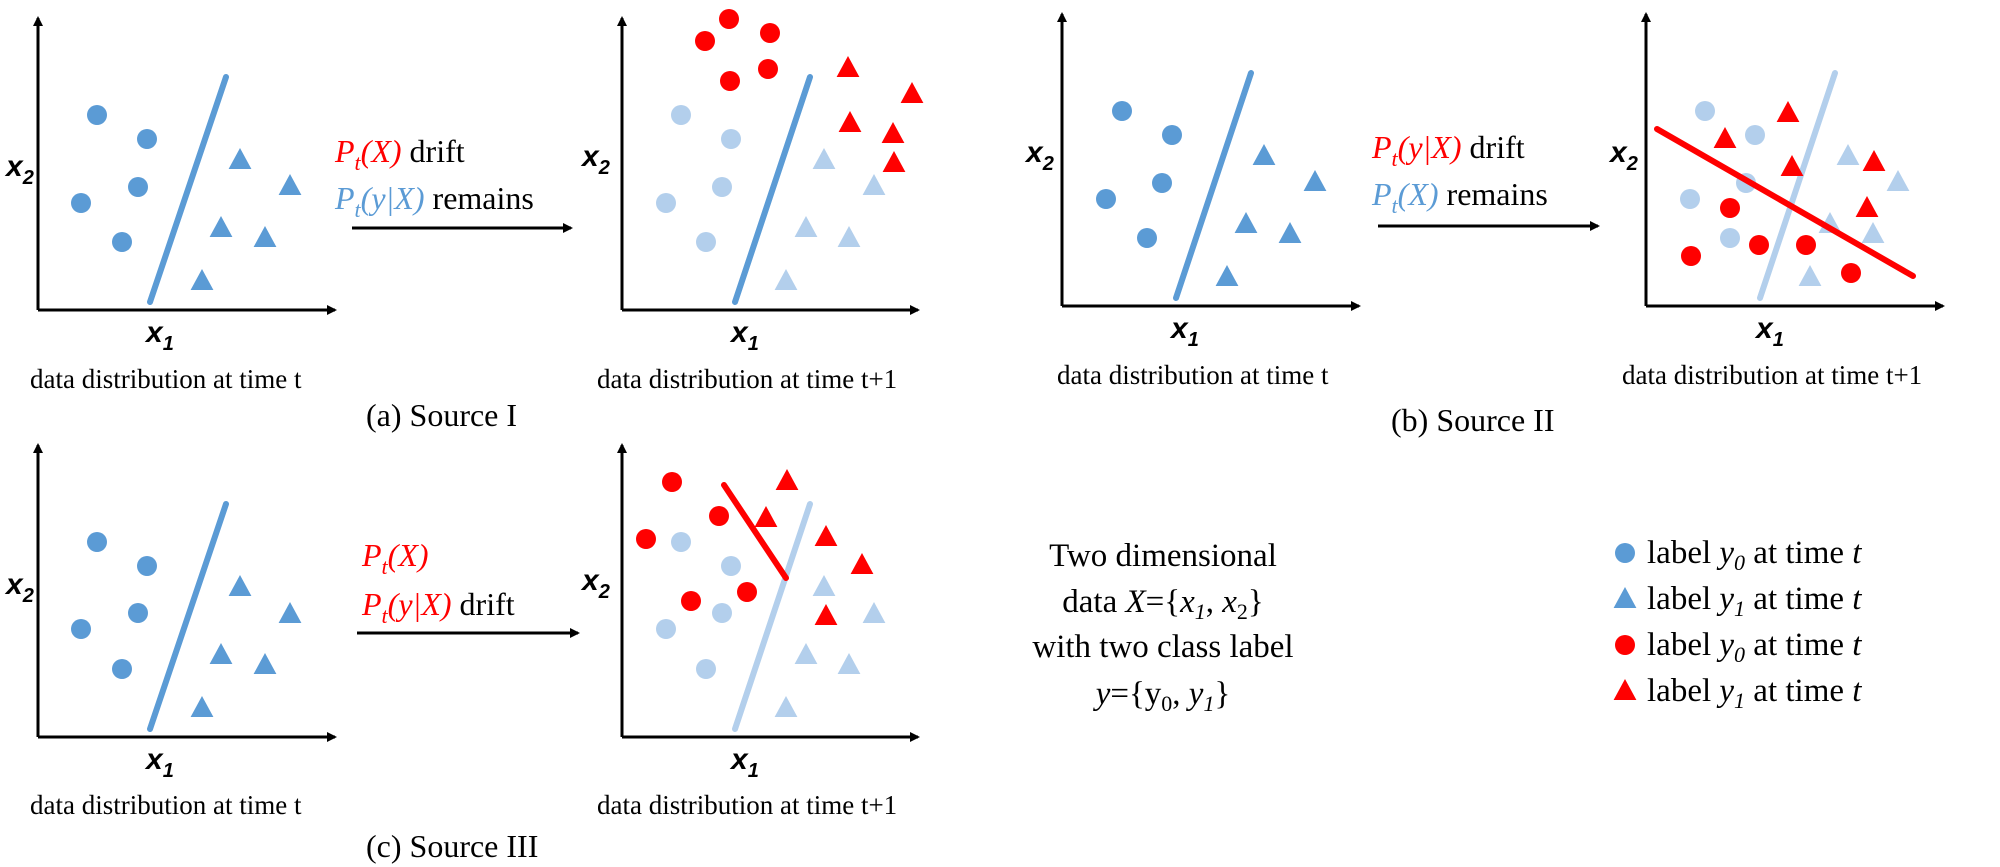  I want to click on legend-label: label y0 at time t, so click(1754, 555).